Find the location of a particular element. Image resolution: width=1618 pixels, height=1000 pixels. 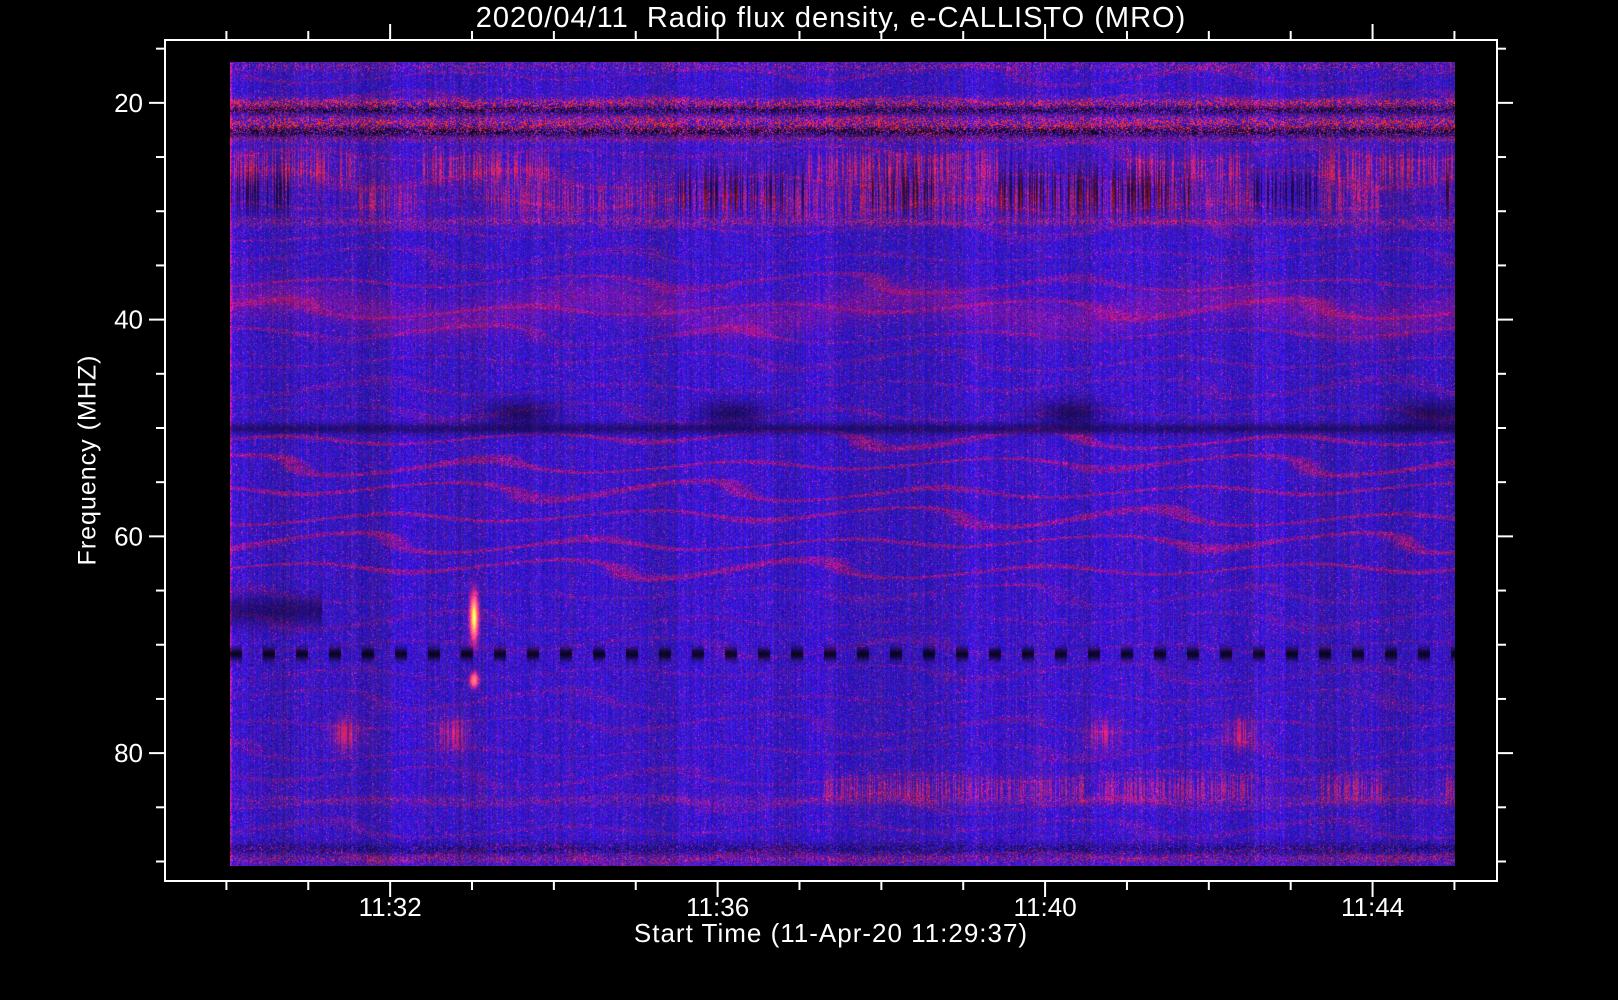

y-axis-title: Frequency (MHZ) is located at coordinates (87, 460).